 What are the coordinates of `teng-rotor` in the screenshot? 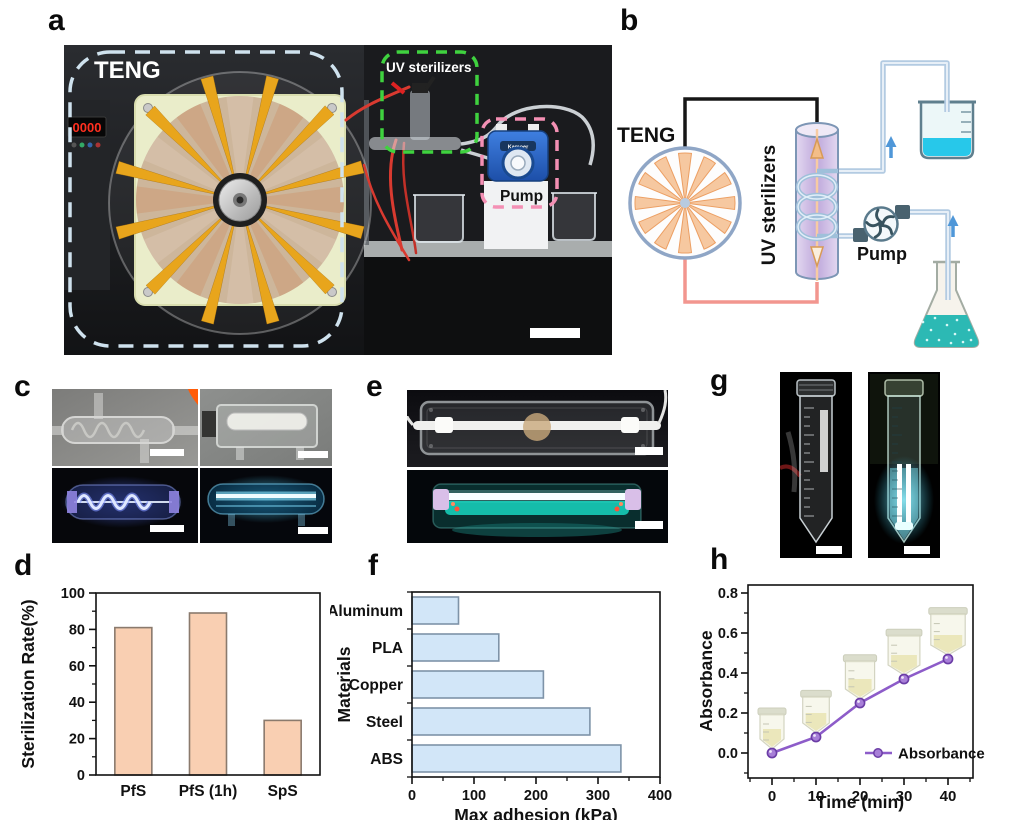 It's located at (240, 203).